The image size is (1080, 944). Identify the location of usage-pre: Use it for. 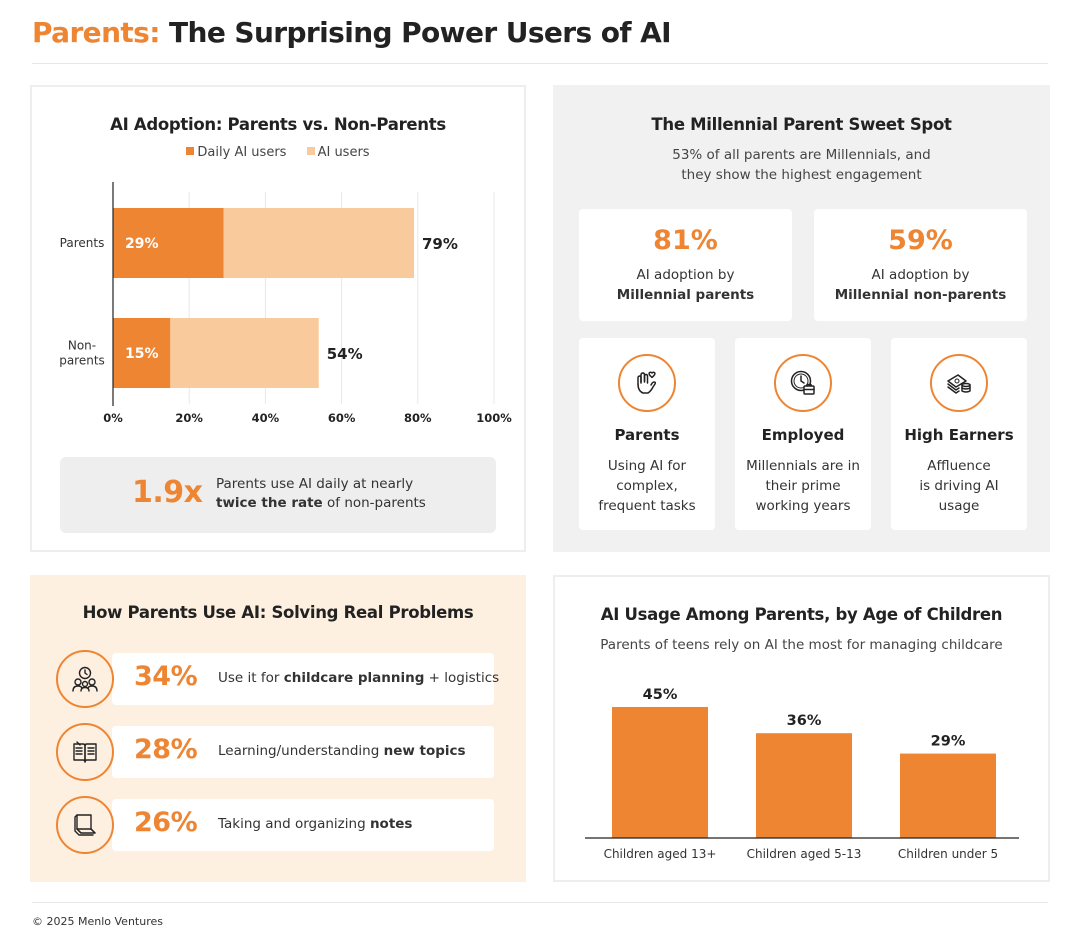
(251, 678).